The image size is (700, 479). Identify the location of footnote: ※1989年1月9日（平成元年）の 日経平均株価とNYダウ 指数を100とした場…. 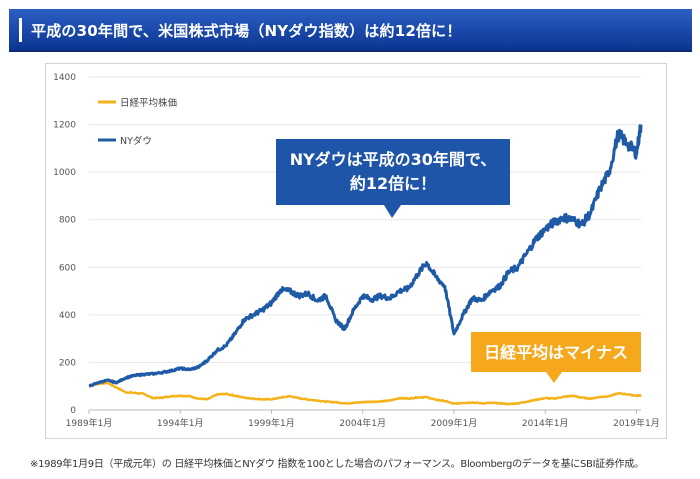
(337, 464).